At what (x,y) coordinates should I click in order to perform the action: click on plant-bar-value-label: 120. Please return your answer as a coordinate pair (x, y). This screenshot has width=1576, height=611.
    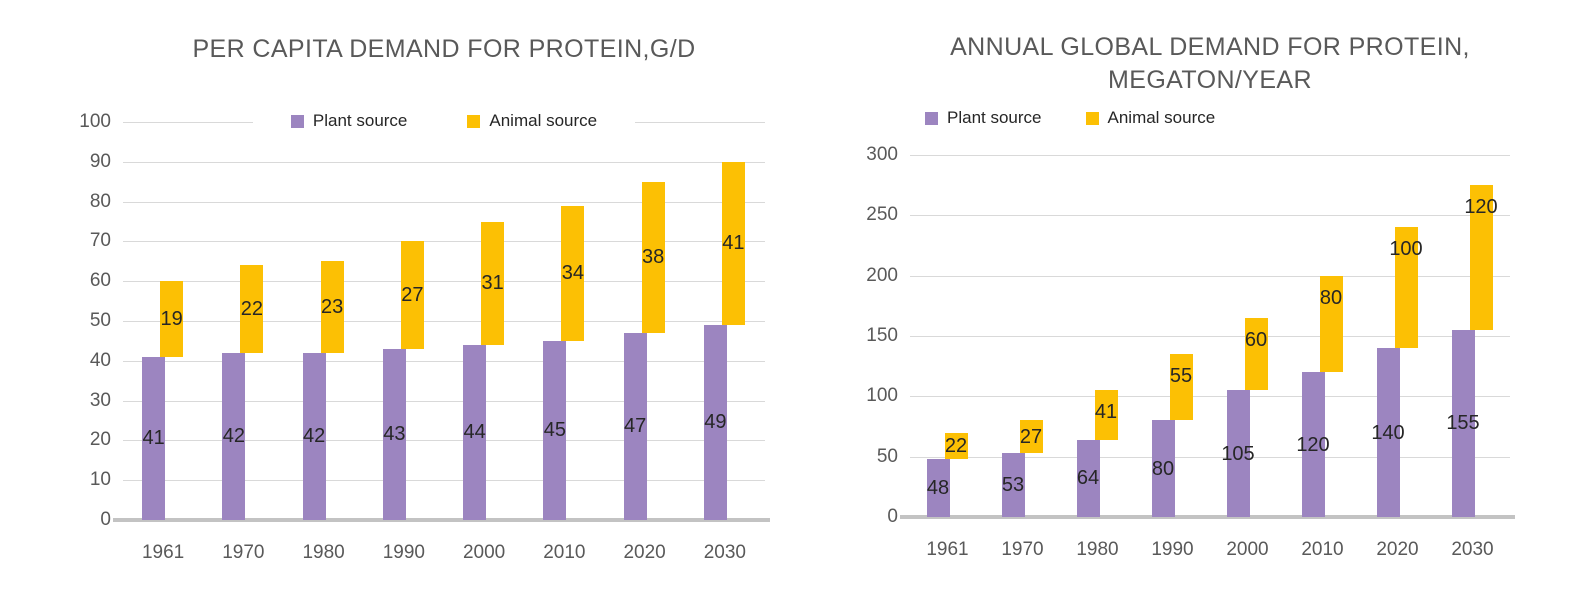
    Looking at the image, I should click on (1313, 444).